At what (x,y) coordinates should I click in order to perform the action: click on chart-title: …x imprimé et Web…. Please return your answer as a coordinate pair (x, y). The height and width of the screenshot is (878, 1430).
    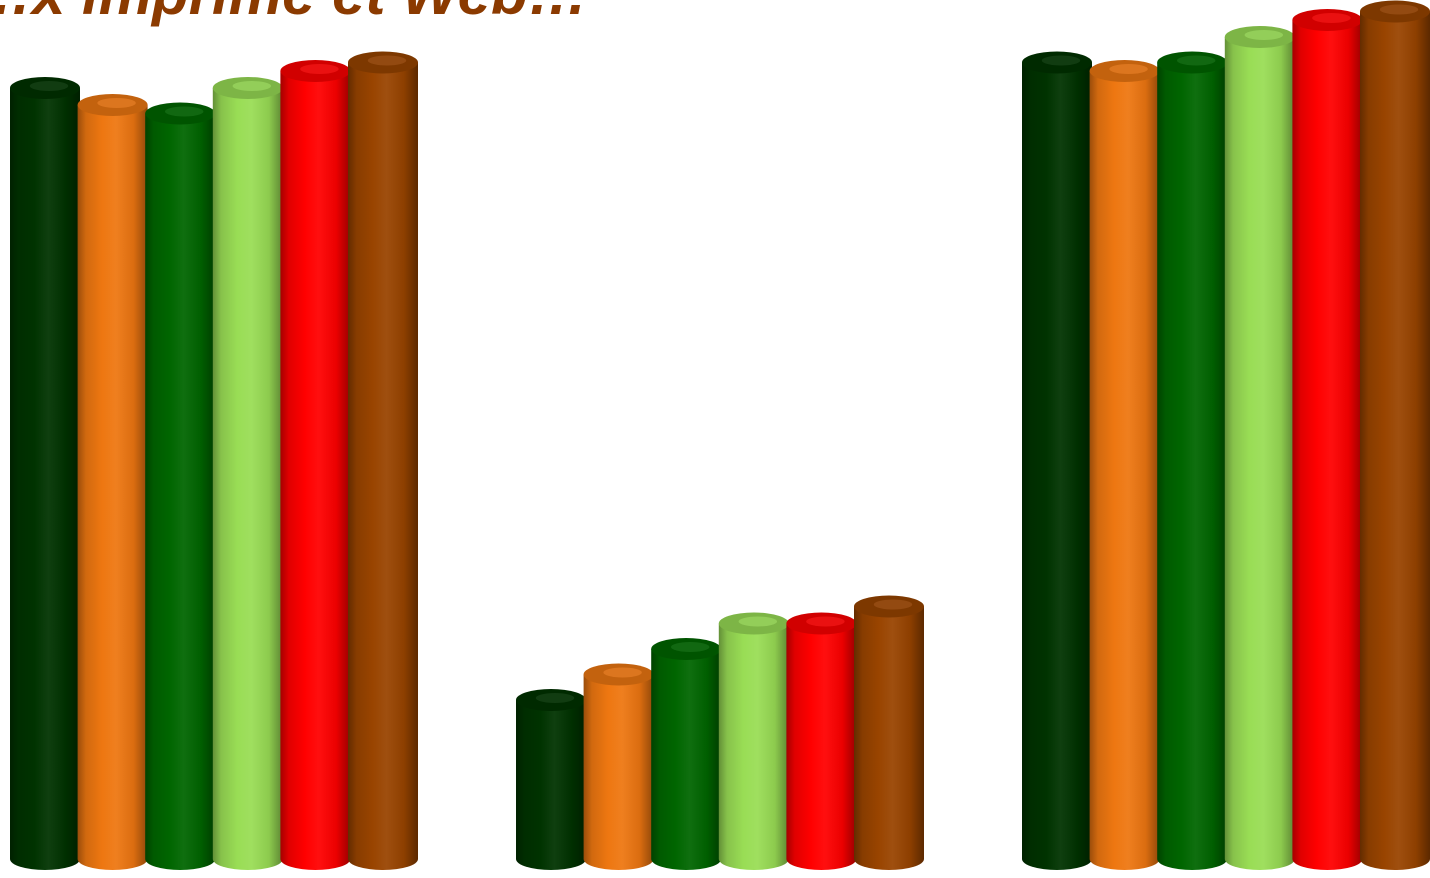
    Looking at the image, I should click on (294, 12).